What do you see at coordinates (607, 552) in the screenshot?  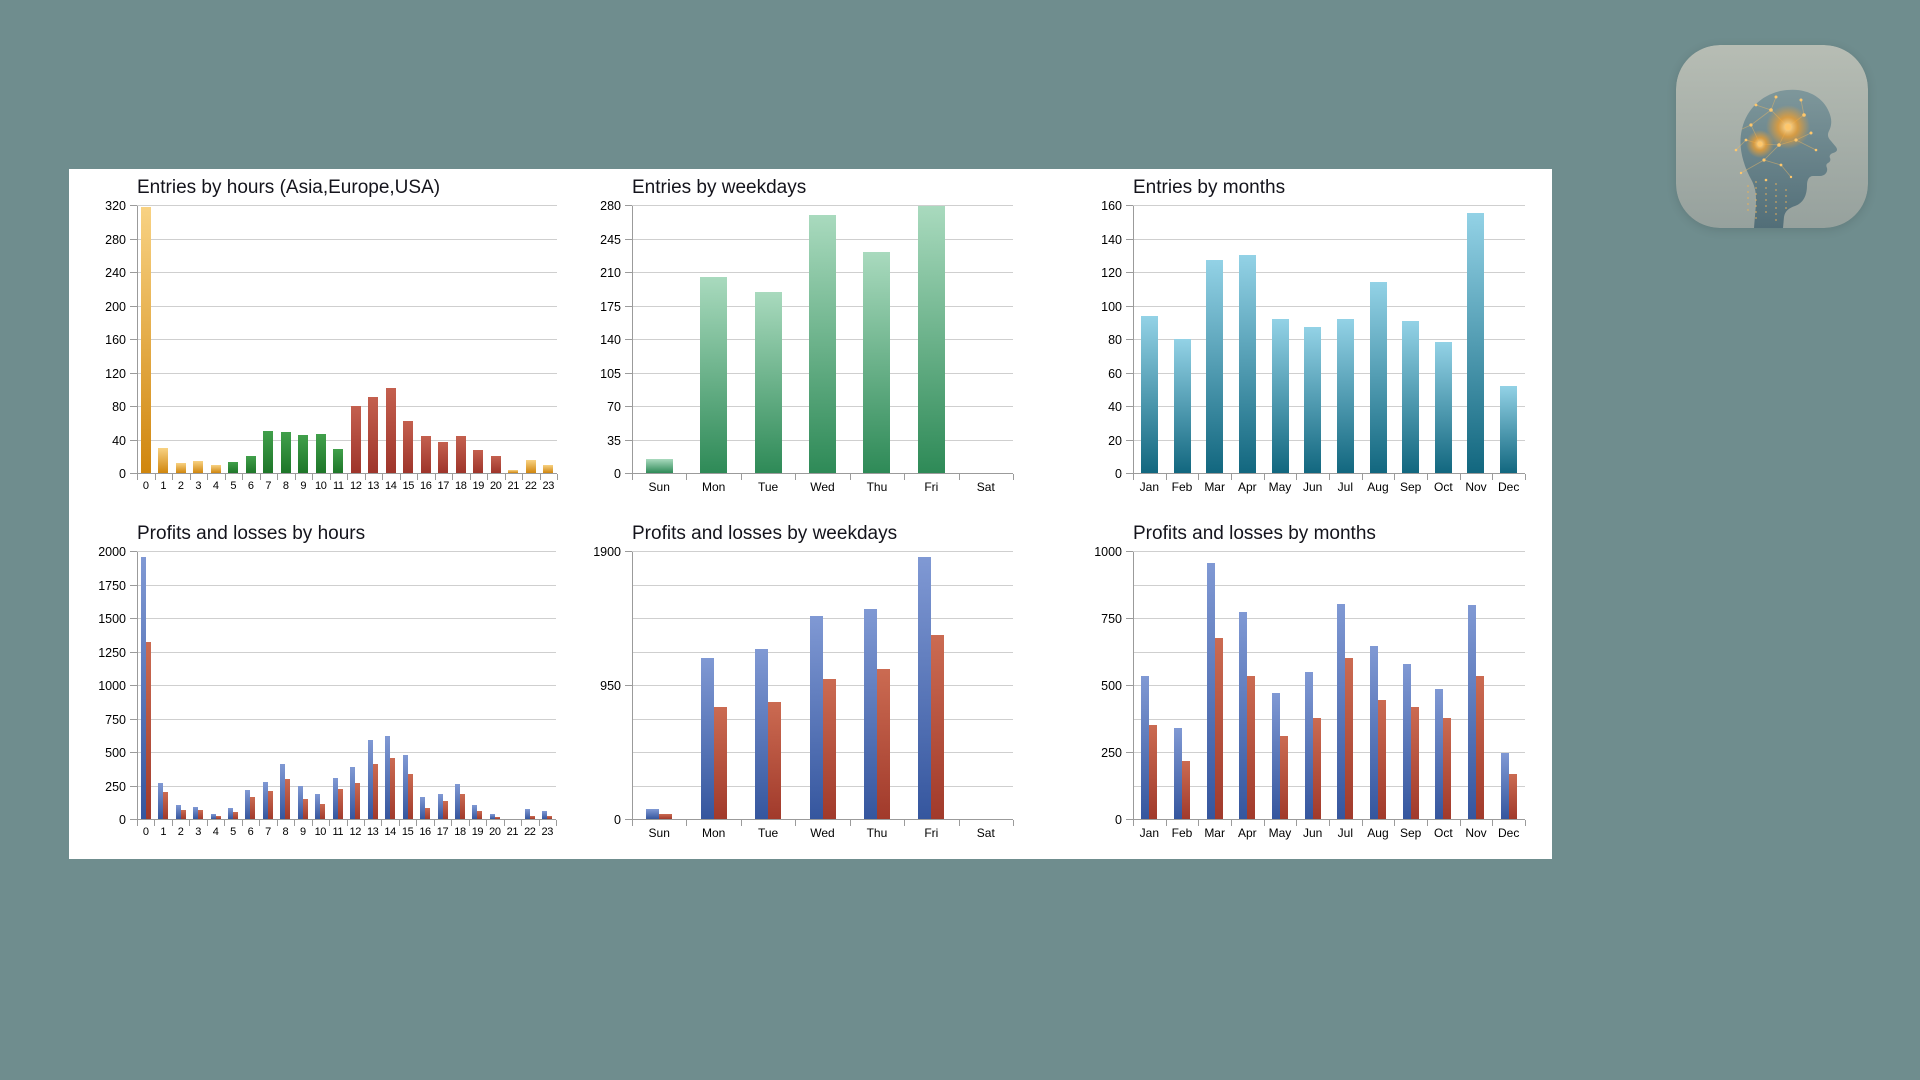 I see `y-axis-label: 1900` at bounding box center [607, 552].